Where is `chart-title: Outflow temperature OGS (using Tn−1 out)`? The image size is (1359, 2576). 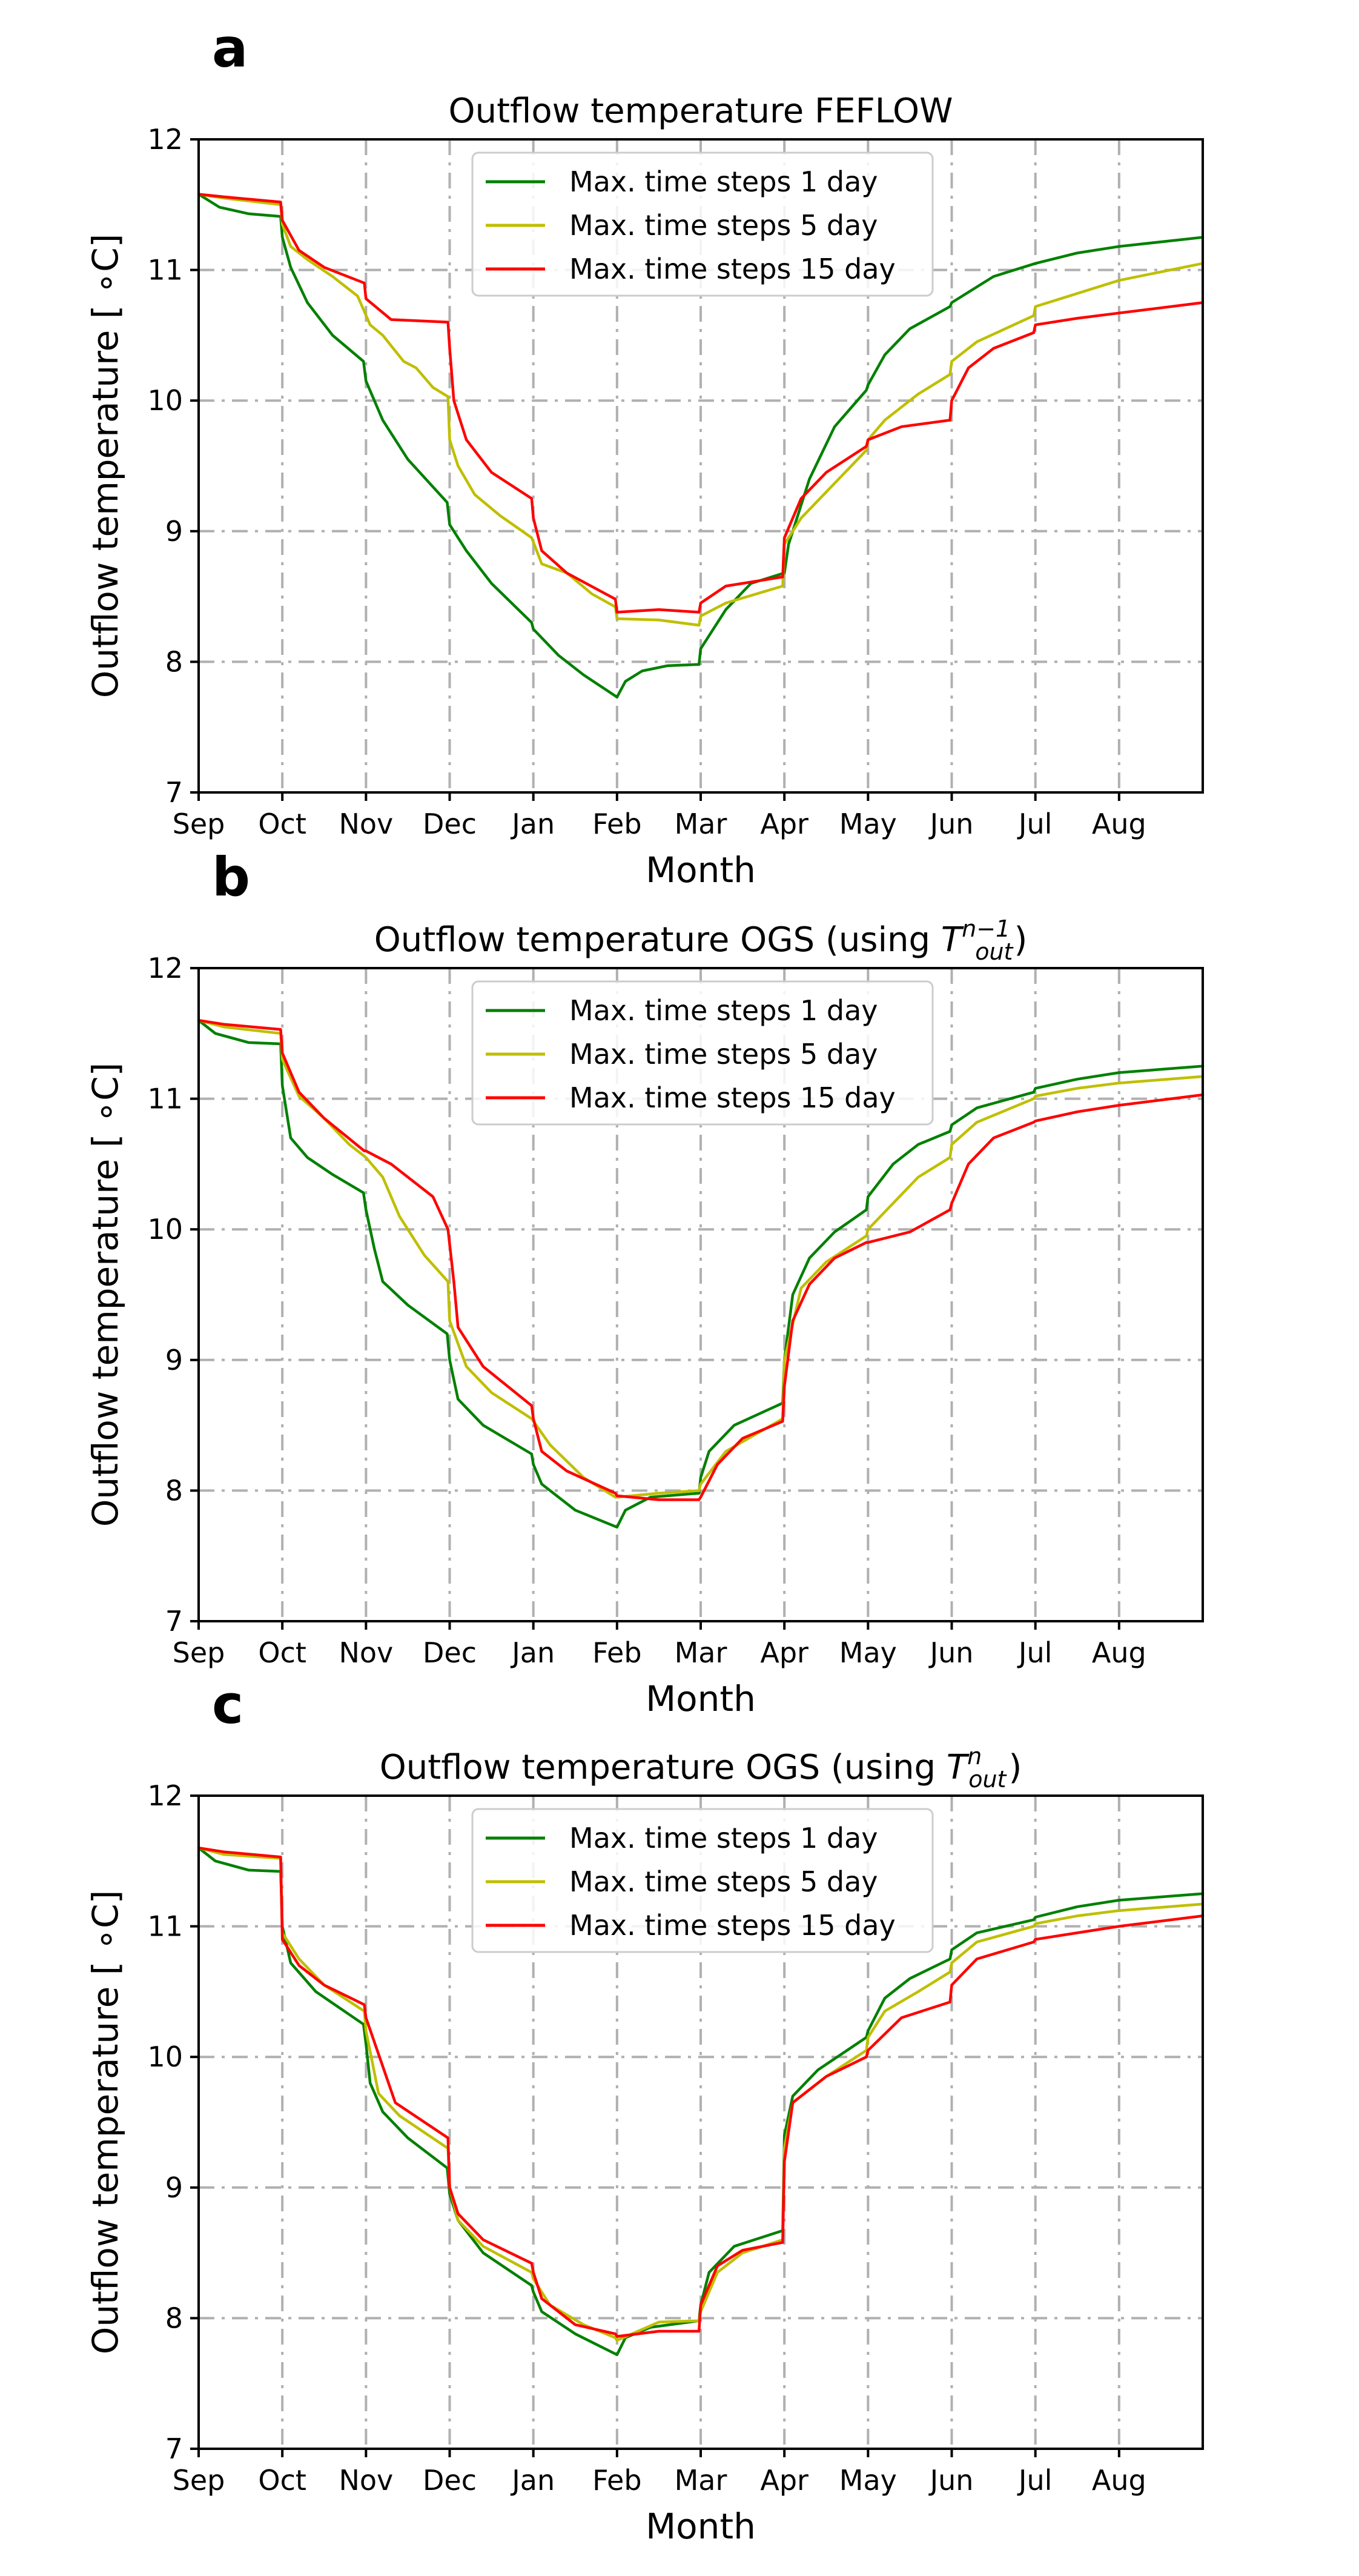 chart-title: Outflow temperature OGS (using Tn−1 out) is located at coordinates (701, 940).